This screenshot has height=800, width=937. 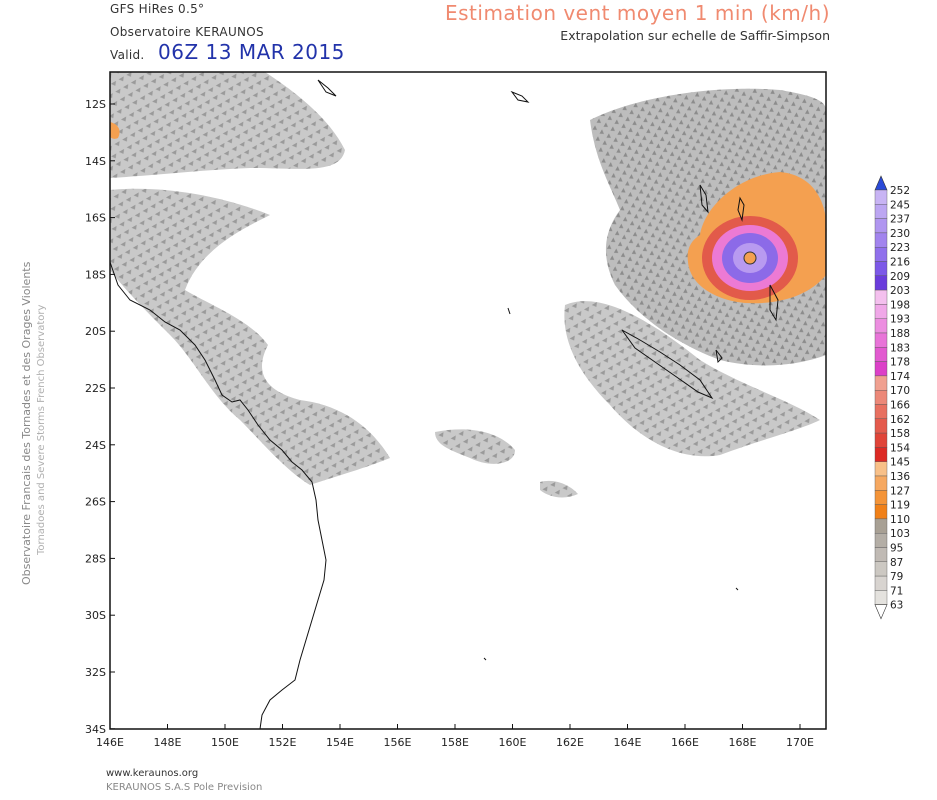 I want to click on map-title: Estimation vent moyen 1 min (km/h), so click(x=637, y=13).